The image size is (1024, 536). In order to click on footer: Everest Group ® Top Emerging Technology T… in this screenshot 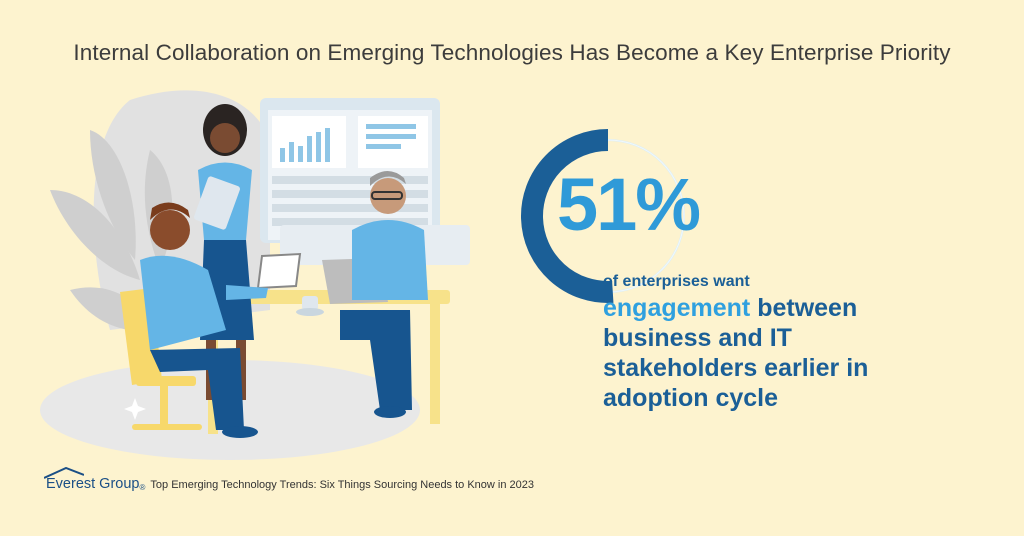, I will do `click(289, 479)`.